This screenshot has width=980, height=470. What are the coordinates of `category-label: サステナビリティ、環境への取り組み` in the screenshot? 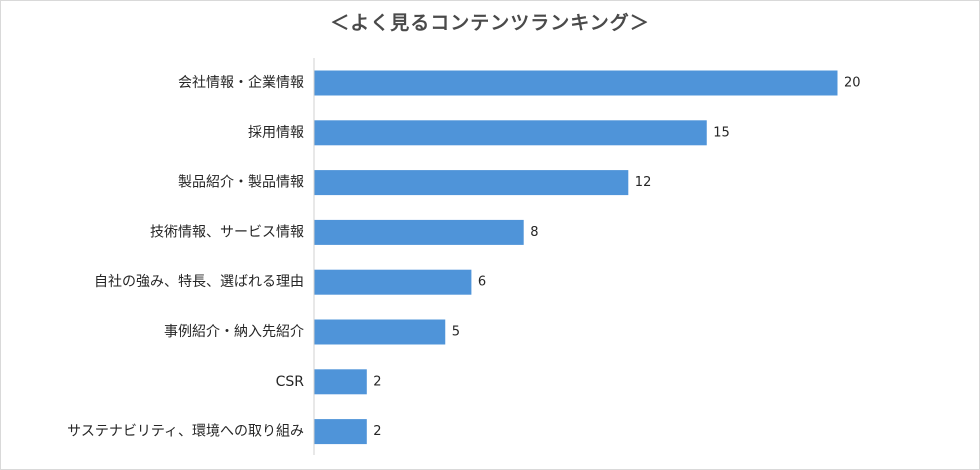 It's located at (185, 432).